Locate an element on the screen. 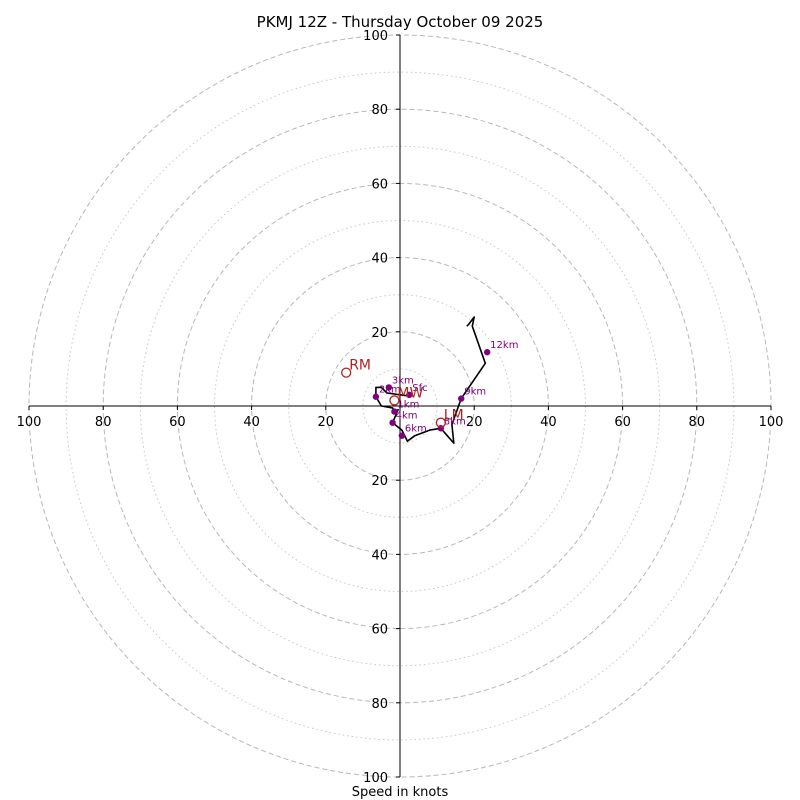  height-marker-label: 12km is located at coordinates (504, 345).